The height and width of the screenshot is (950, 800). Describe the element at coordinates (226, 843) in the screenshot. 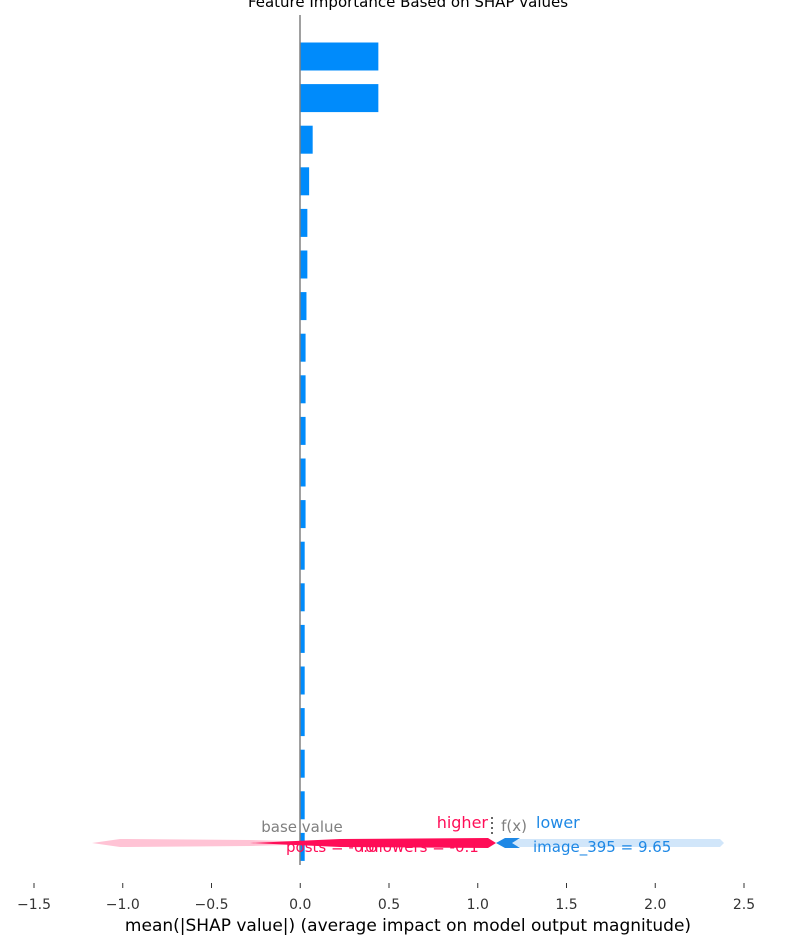

I see `force-positive-tail` at that location.